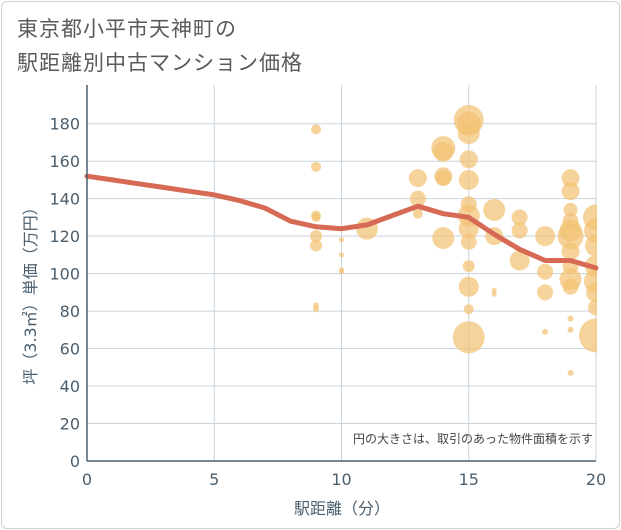 The image size is (621, 530). What do you see at coordinates (214, 479) in the screenshot?
I see `x-tick-label: 5` at bounding box center [214, 479].